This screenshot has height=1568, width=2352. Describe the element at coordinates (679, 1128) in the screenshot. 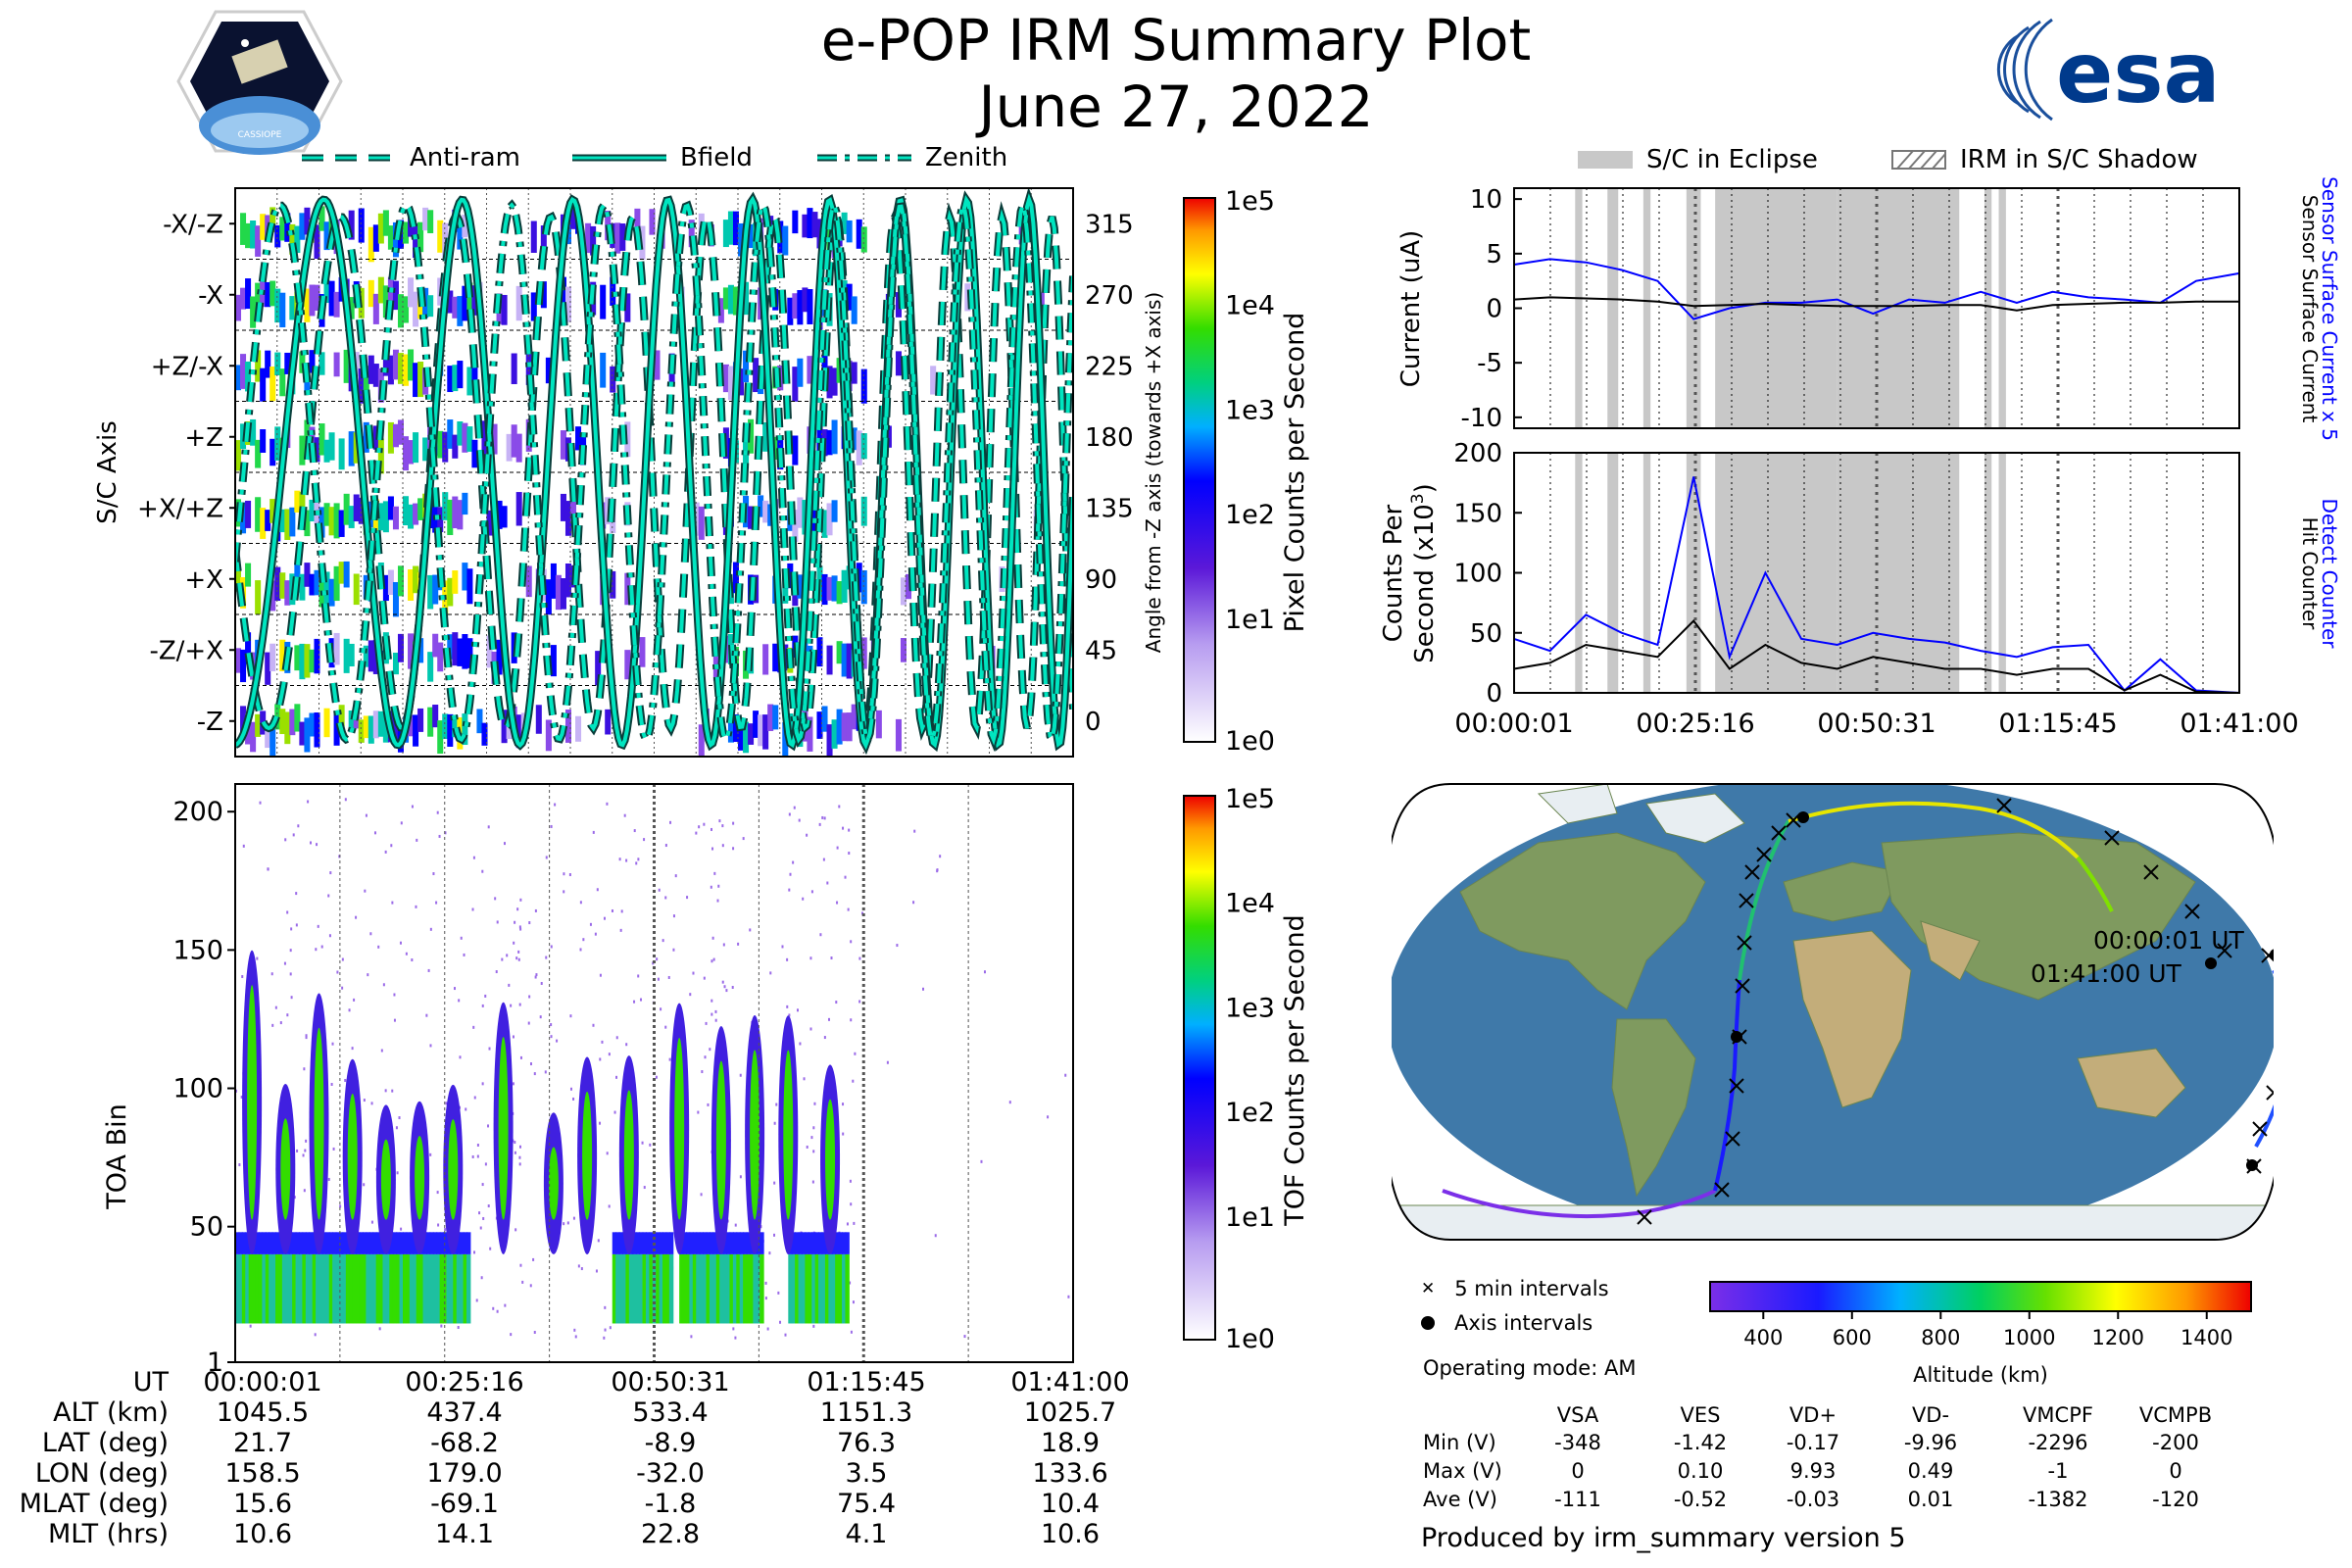

I see `toa-plume-core` at that location.